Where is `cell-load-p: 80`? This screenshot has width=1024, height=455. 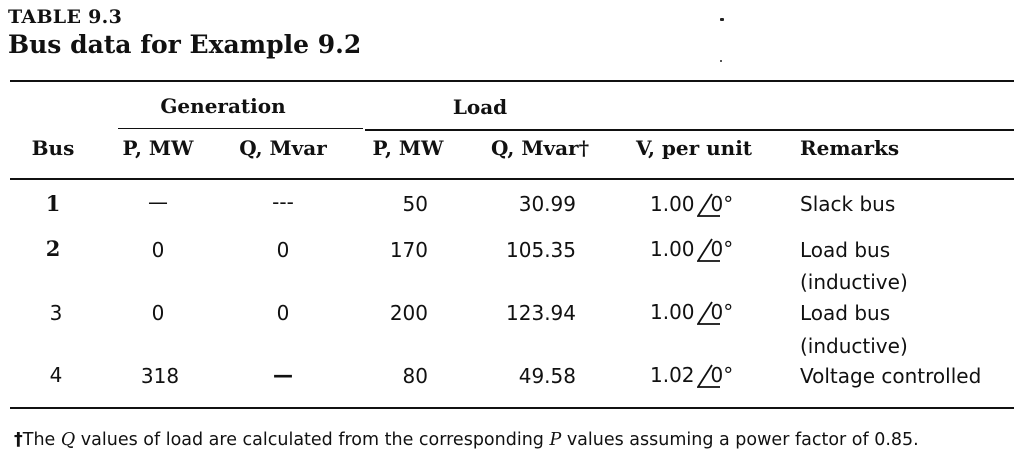 cell-load-p: 80 is located at coordinates (415, 376).